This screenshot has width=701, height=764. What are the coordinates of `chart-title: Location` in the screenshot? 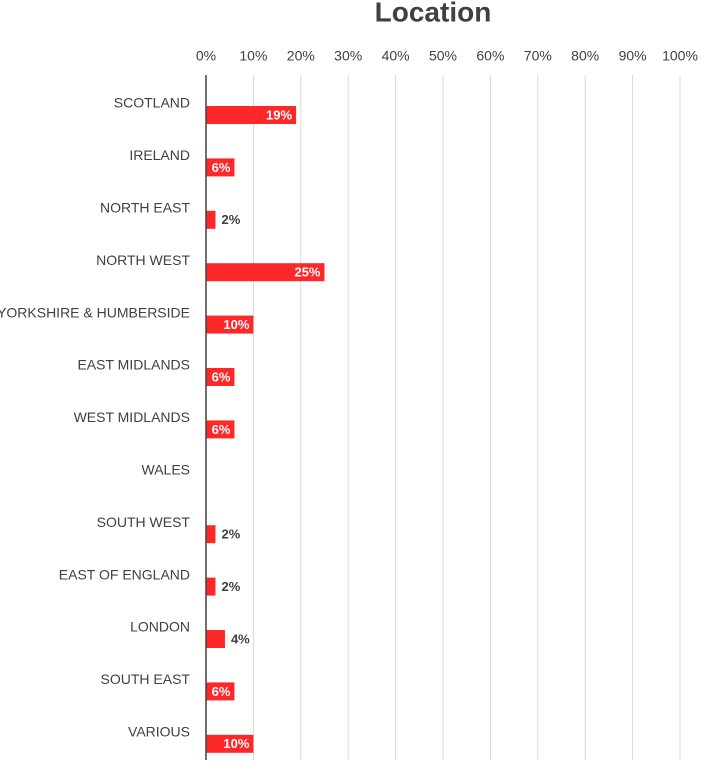 It's located at (433, 13).